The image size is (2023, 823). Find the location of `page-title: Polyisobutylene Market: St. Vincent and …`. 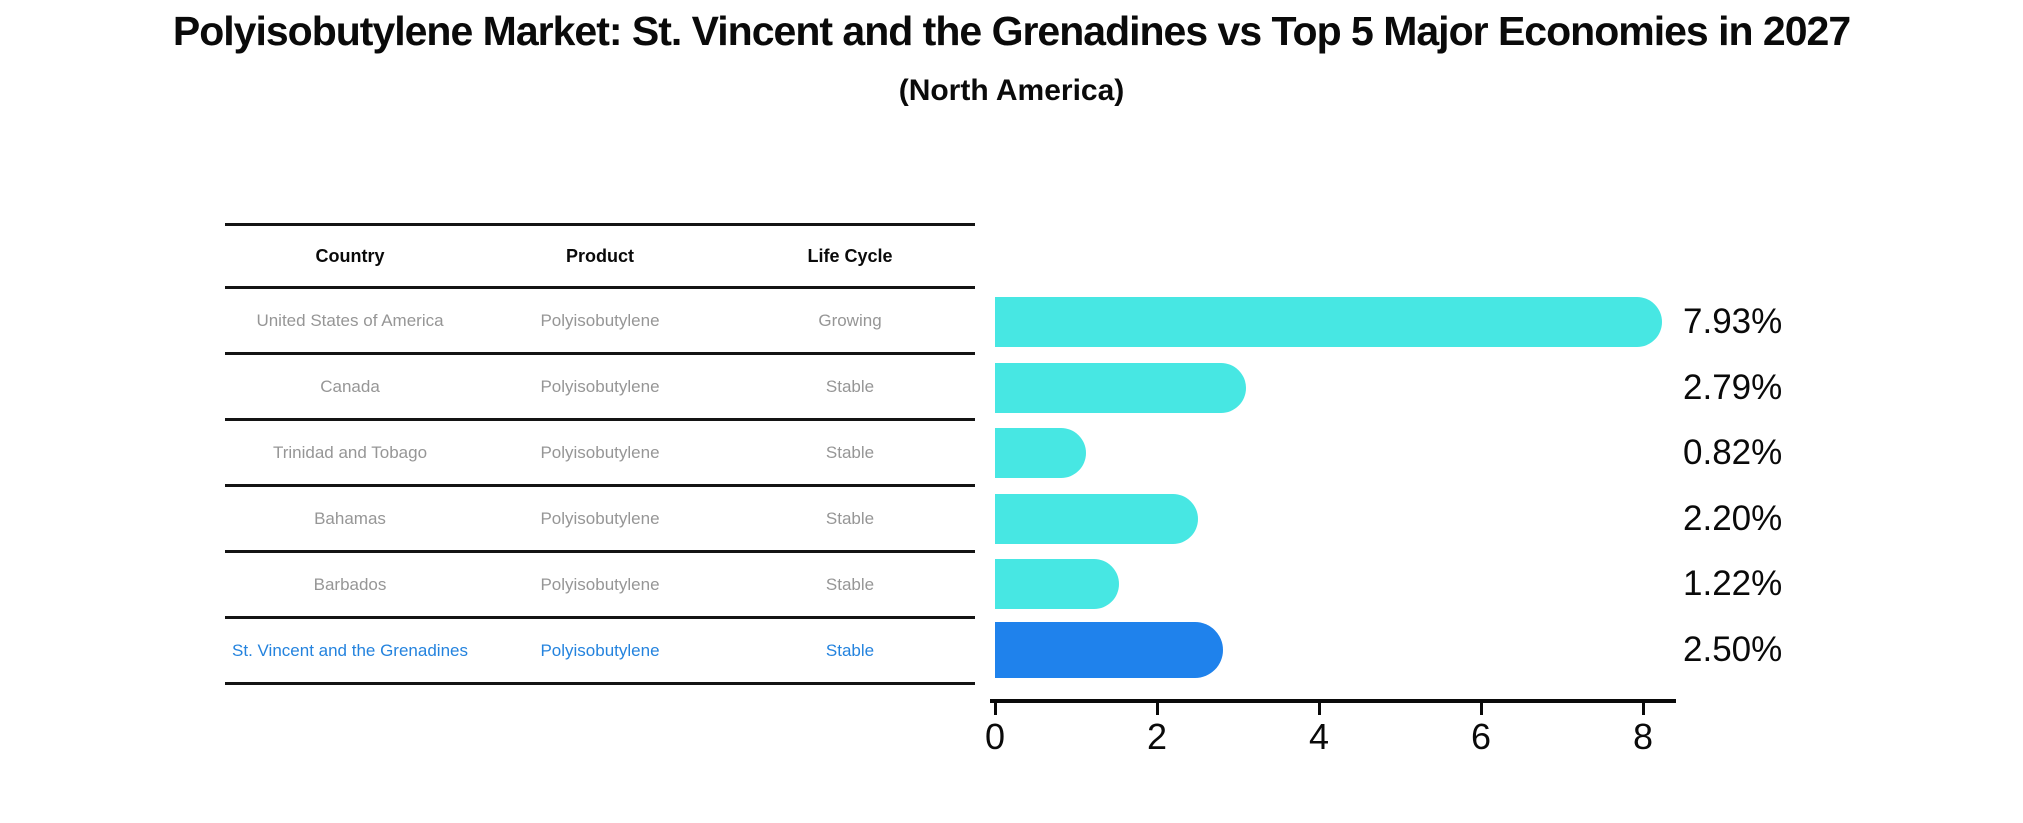

page-title: Polyisobutylene Market: St. Vincent and … is located at coordinates (1011, 31).